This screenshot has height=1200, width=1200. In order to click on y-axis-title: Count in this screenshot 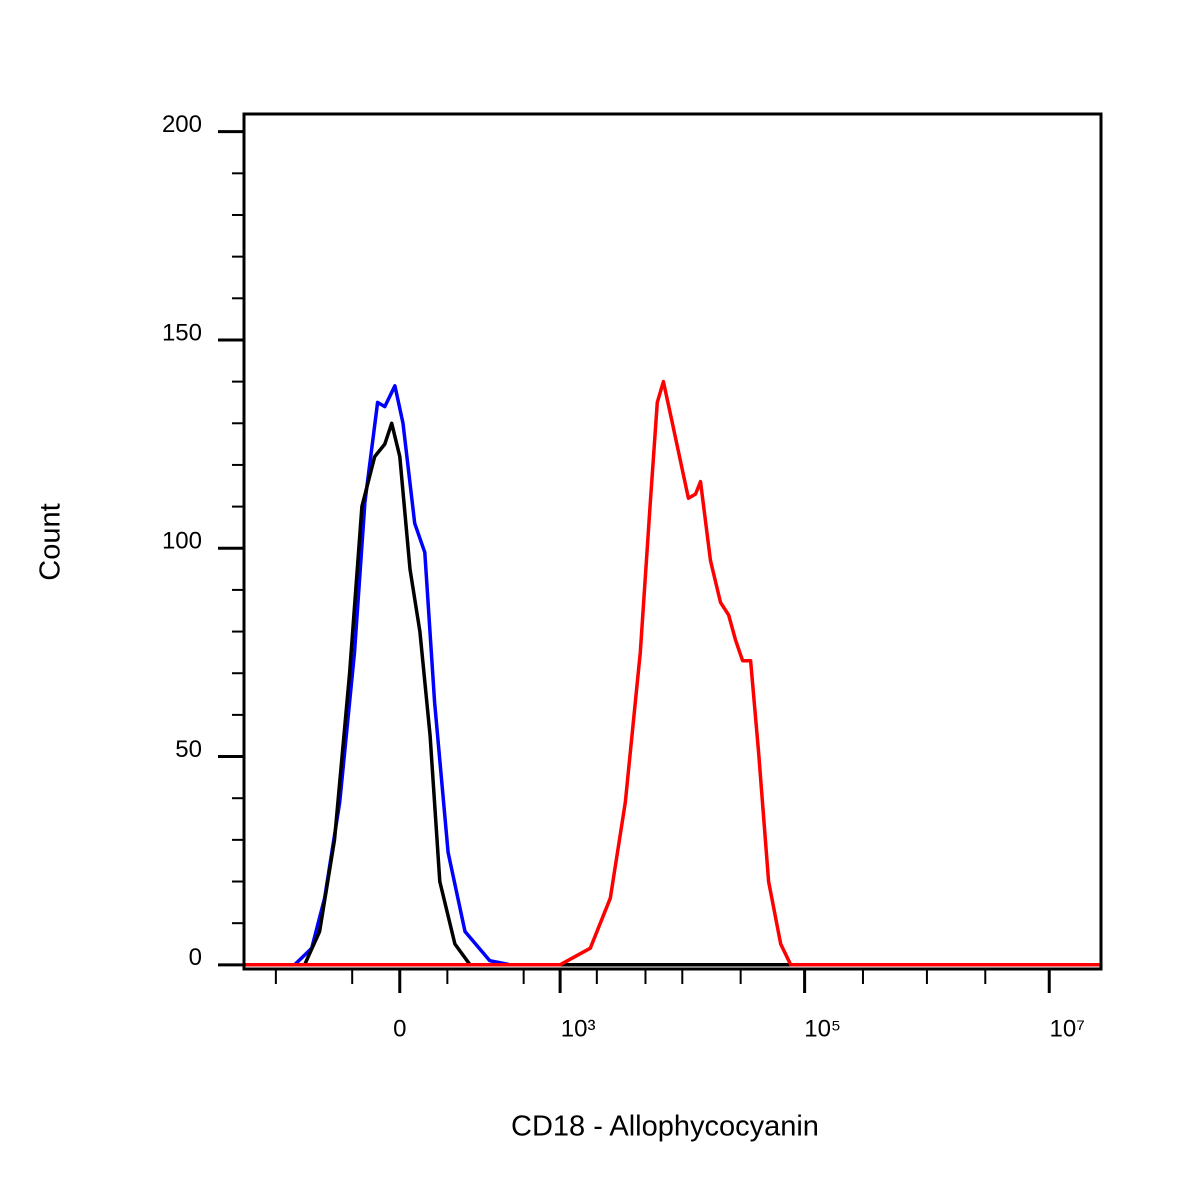, I will do `click(51, 541)`.